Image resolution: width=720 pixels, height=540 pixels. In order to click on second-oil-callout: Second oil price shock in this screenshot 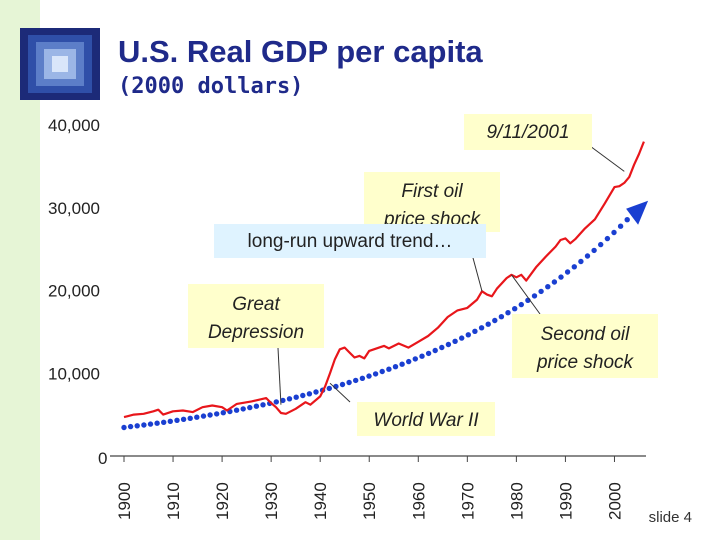, I will do `click(584, 326)`.